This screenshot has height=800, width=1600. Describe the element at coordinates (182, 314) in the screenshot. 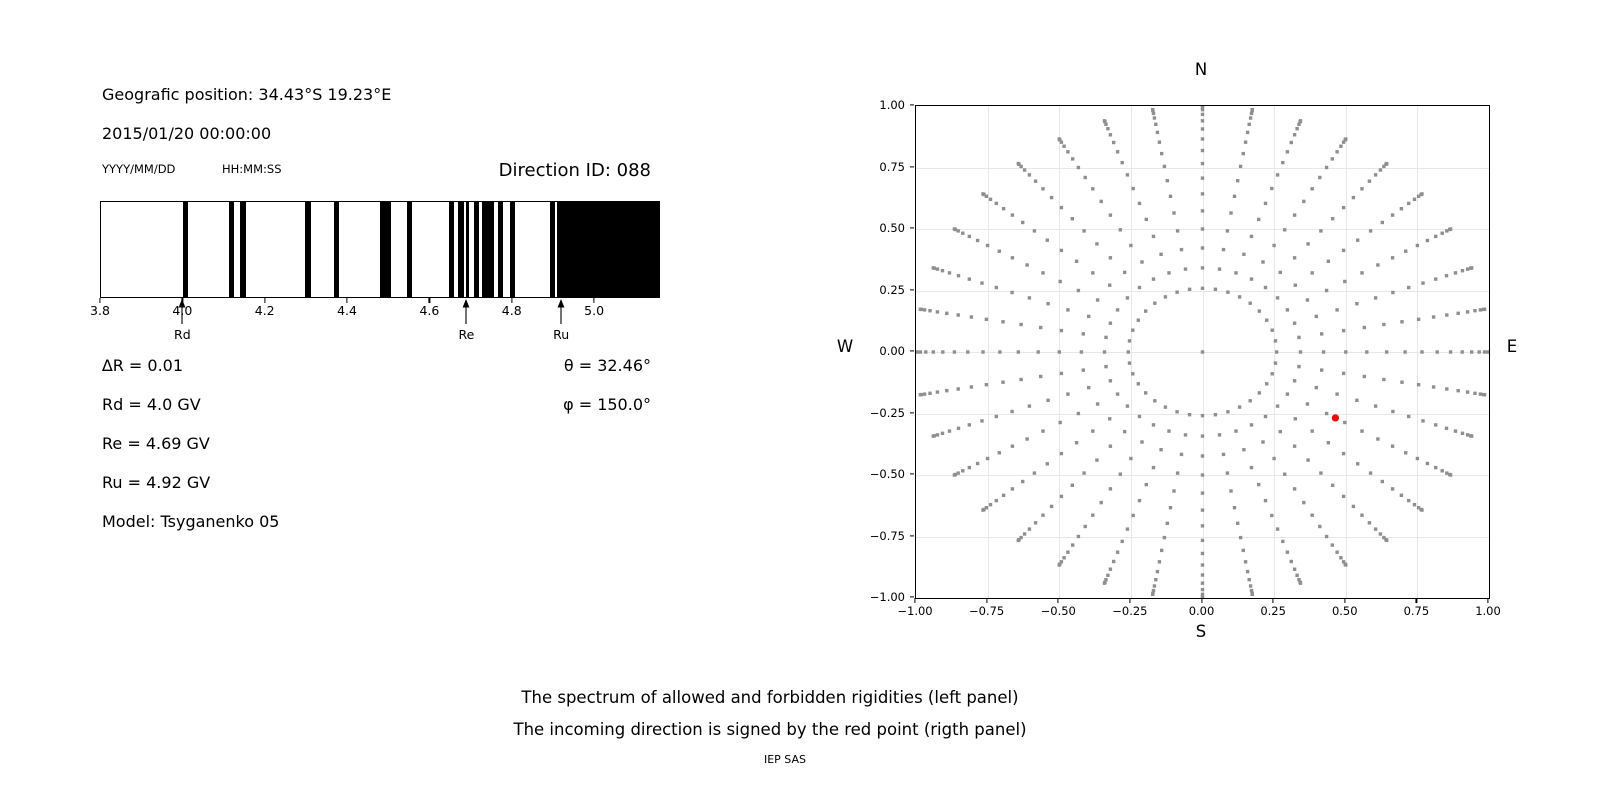

I see `rd-arrow-icon` at that location.